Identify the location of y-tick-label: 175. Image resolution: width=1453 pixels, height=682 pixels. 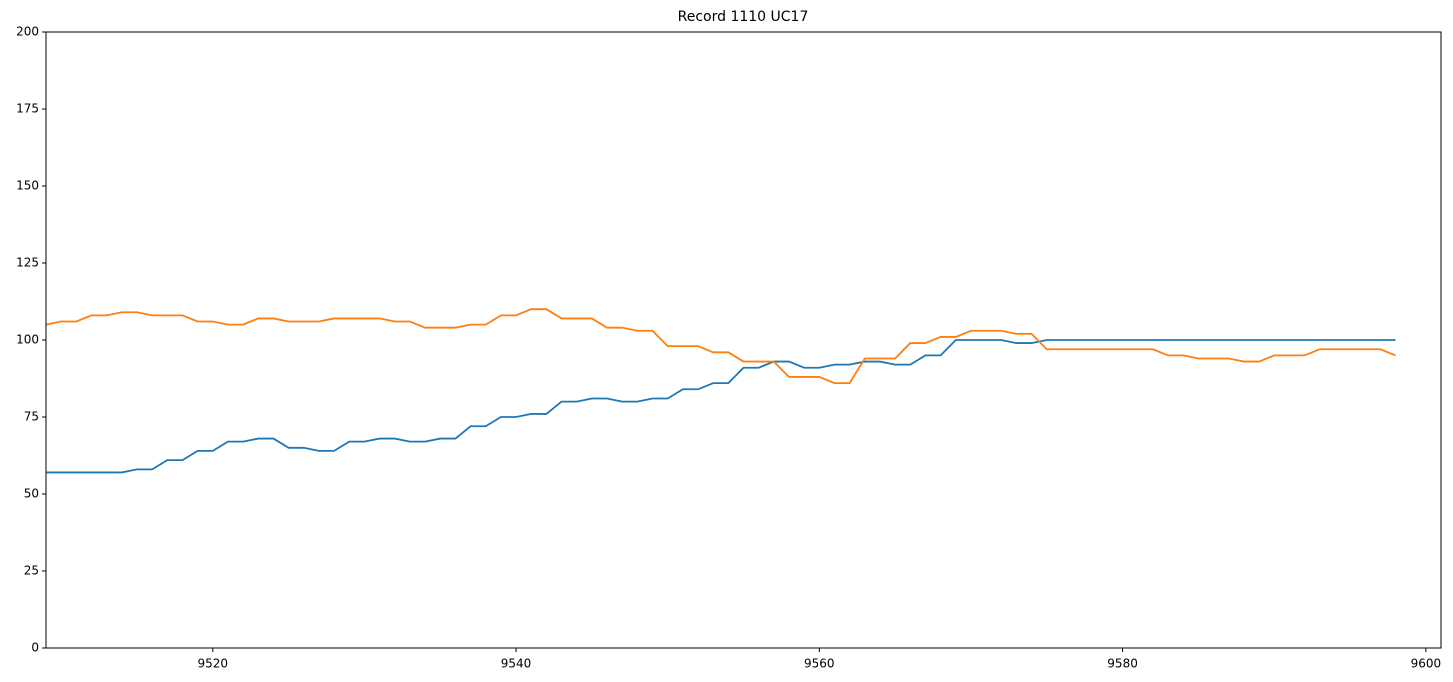
(27, 109).